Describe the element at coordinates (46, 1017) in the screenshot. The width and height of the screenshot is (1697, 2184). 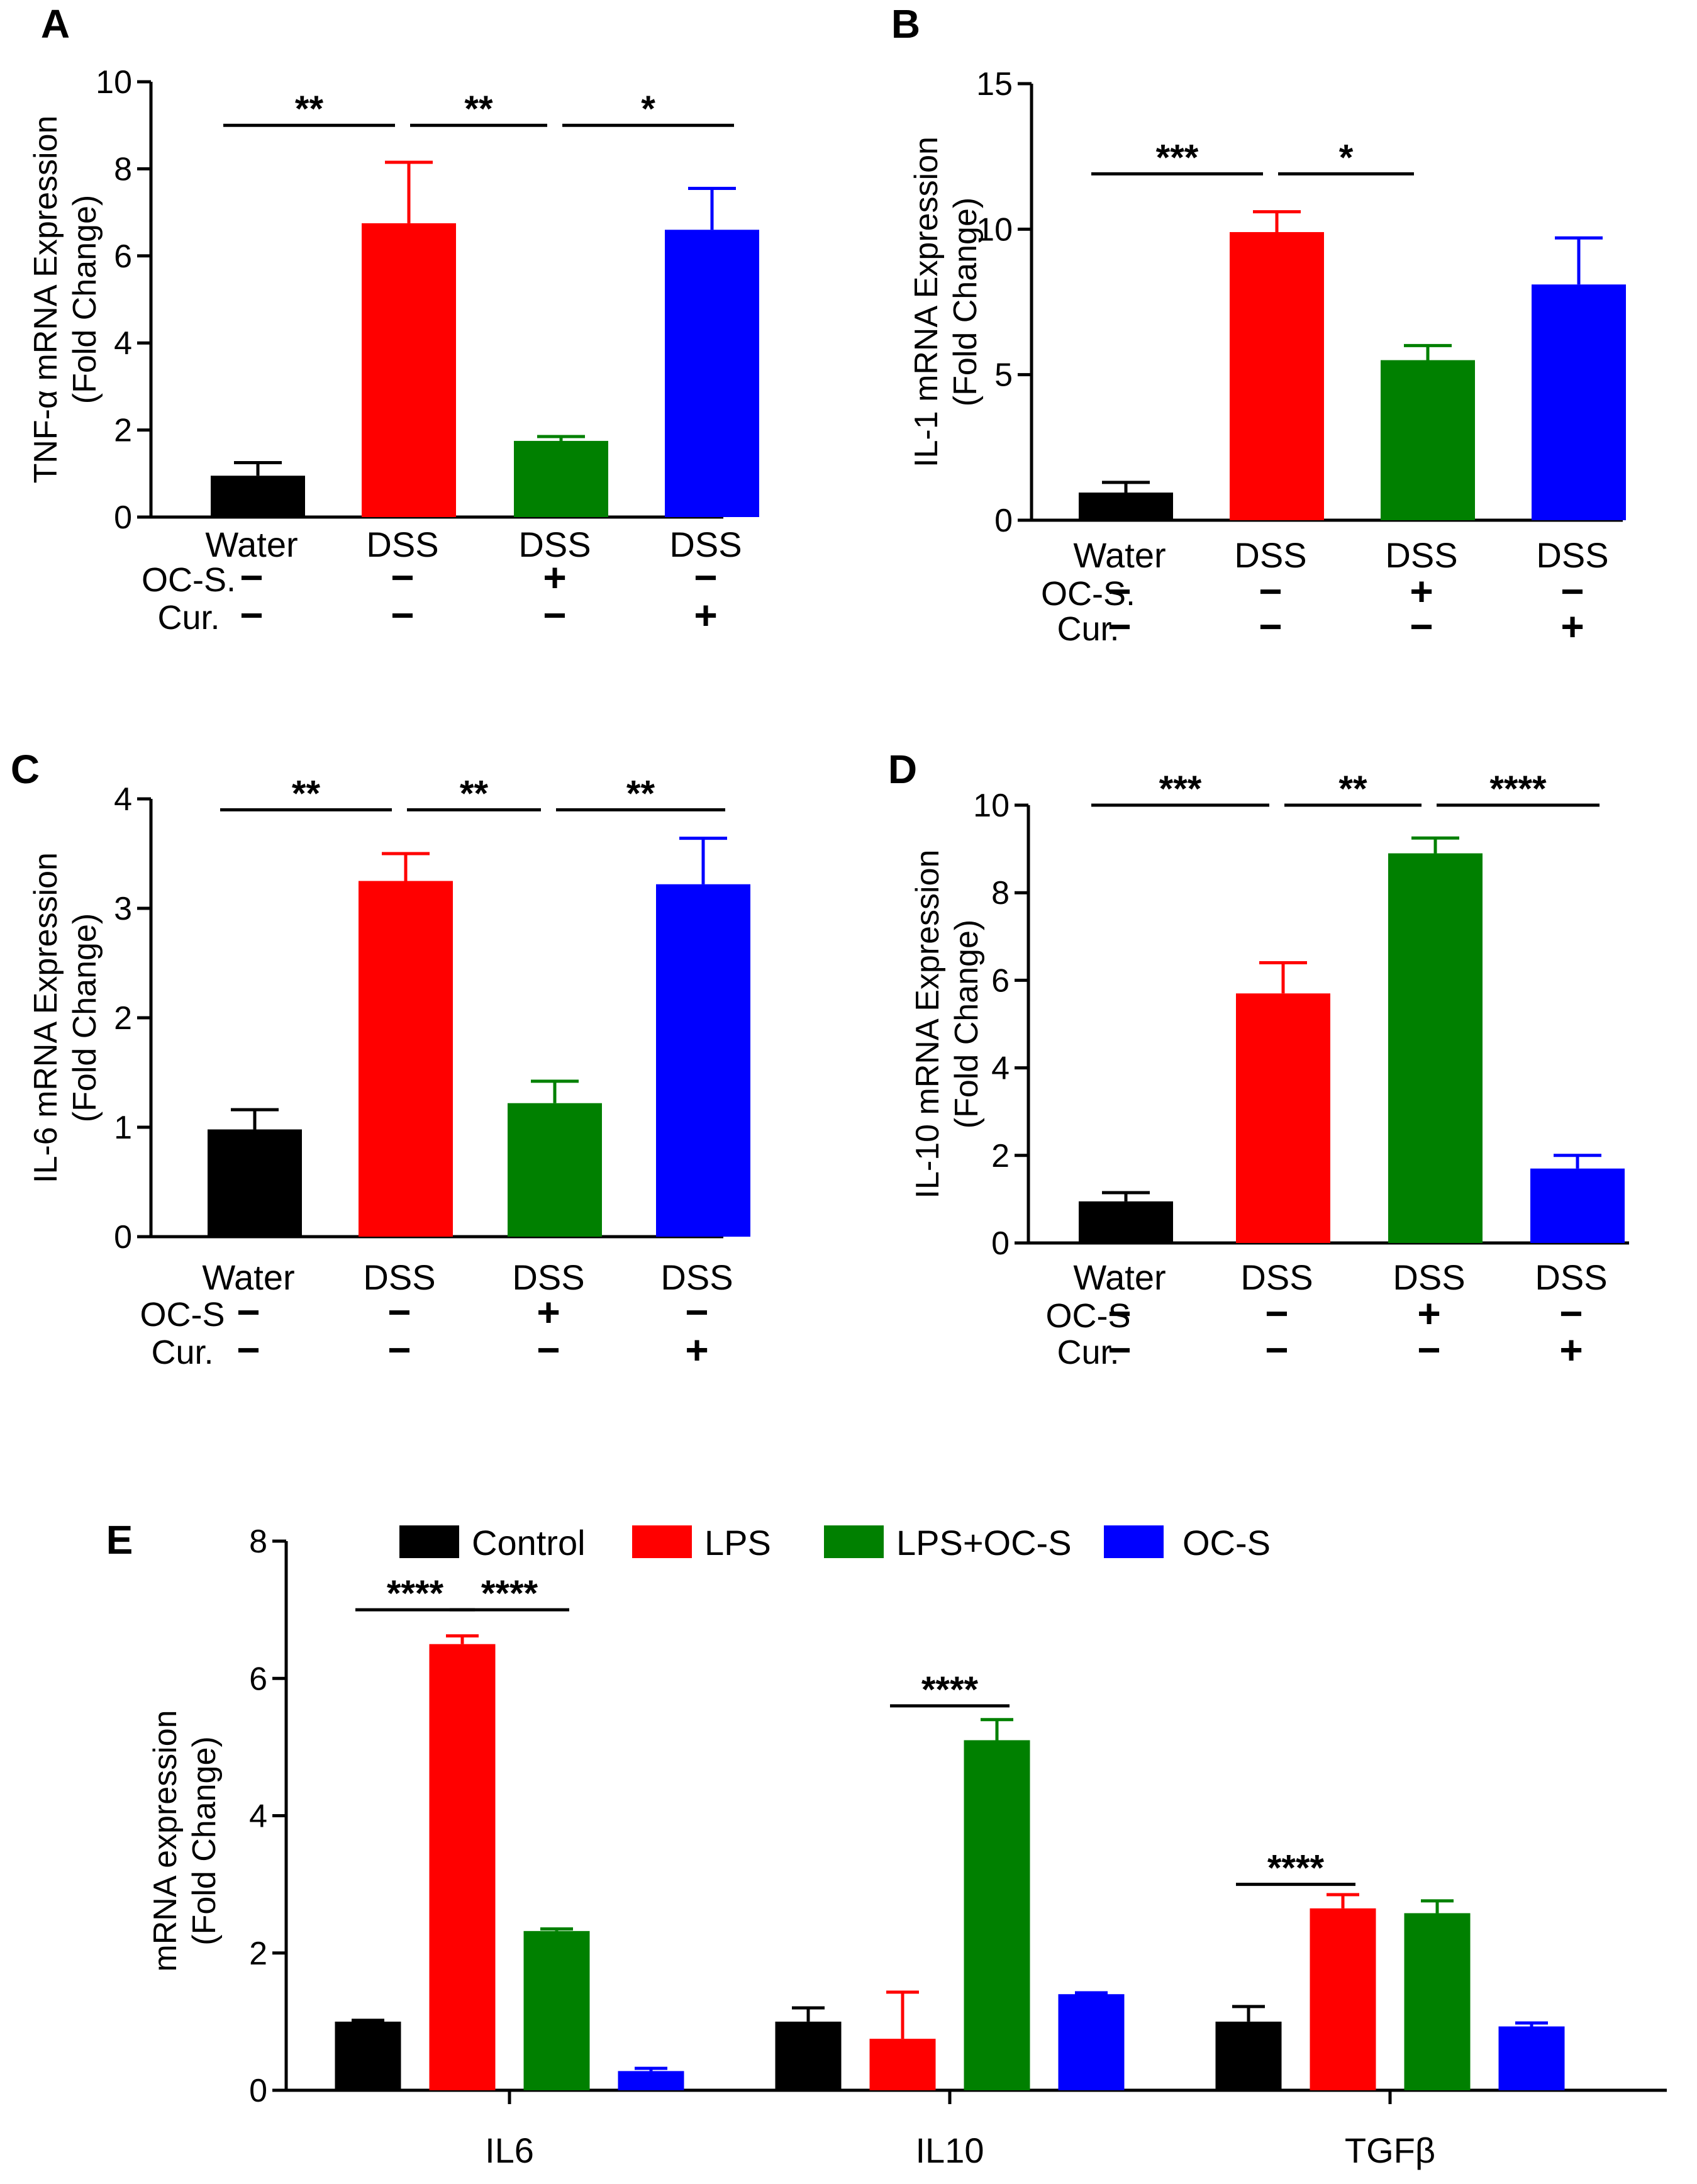
I see `panel-c-y-label-line1: IL-6 mRNA Expression` at that location.